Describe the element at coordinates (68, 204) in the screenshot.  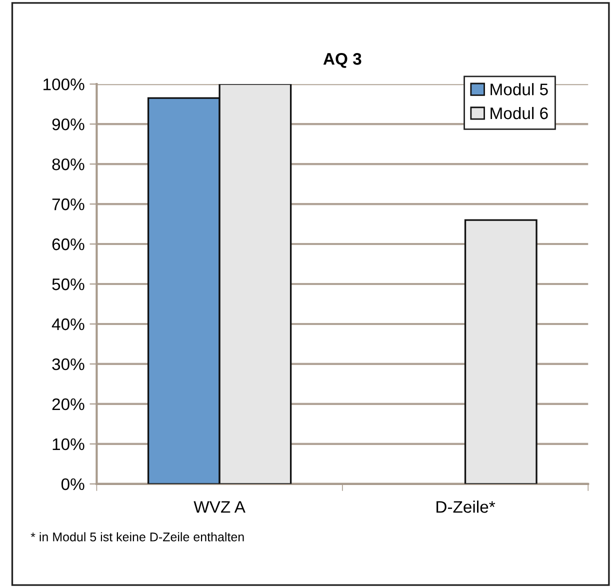
I see `y-tick-label: 70%` at that location.